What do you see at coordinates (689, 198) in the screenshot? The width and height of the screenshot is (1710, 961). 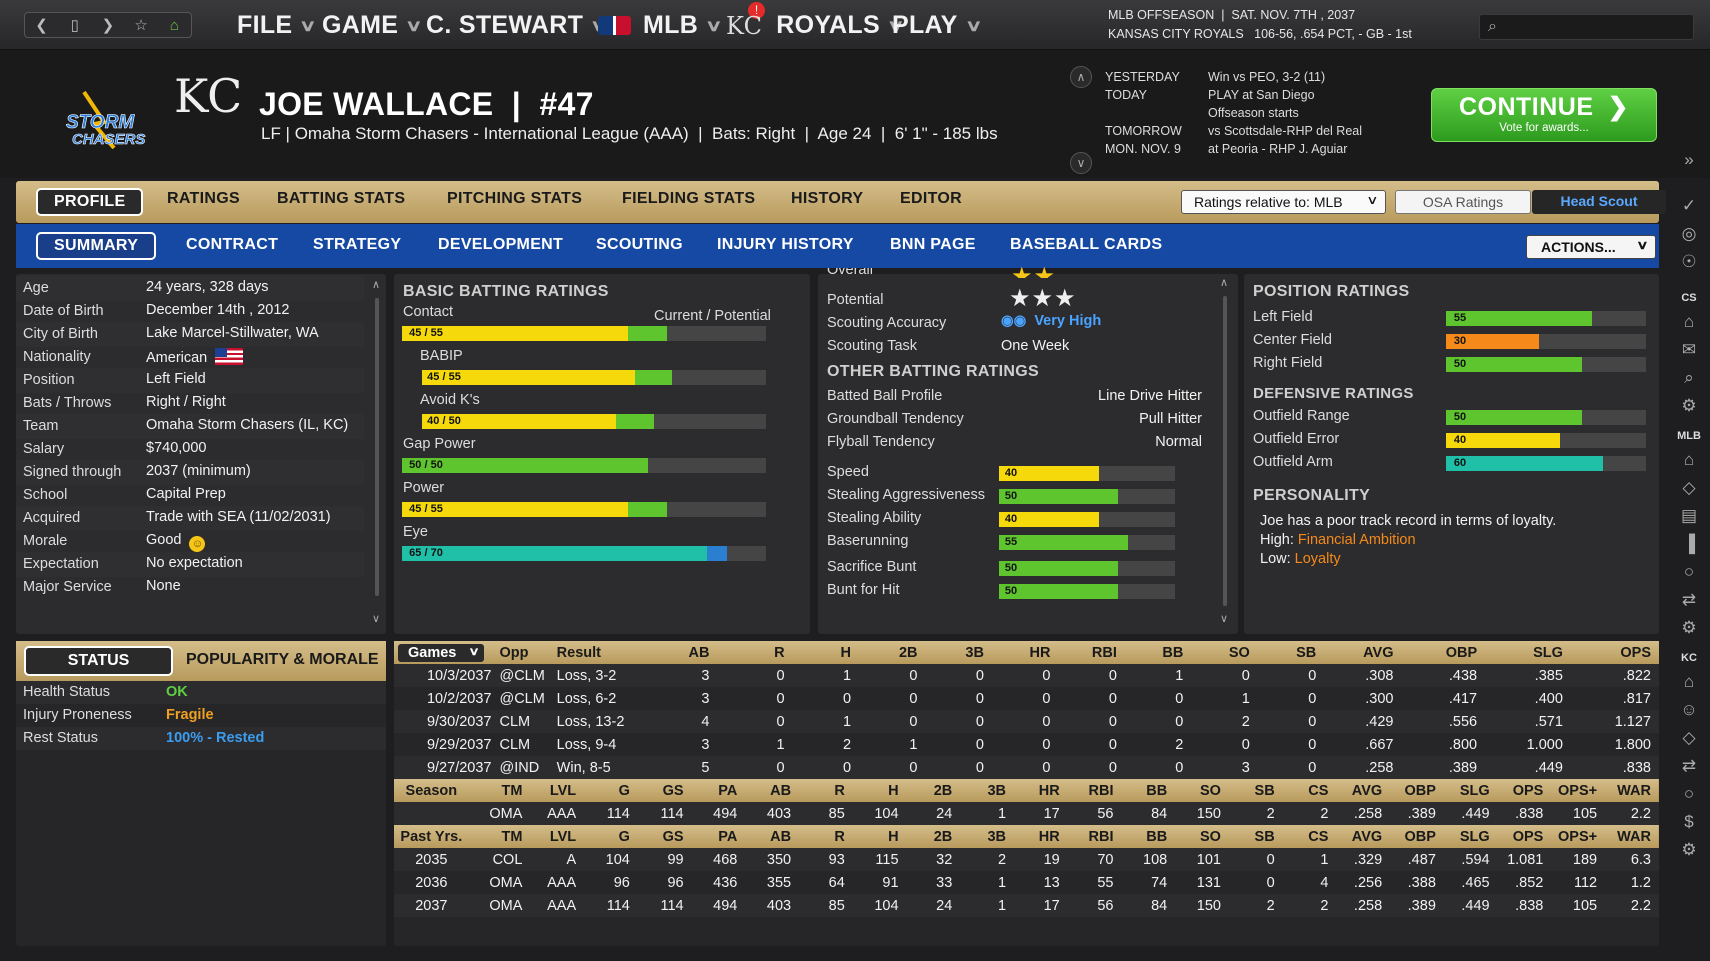 I see `tab-fielding-stats: FIELDING STATS` at bounding box center [689, 198].